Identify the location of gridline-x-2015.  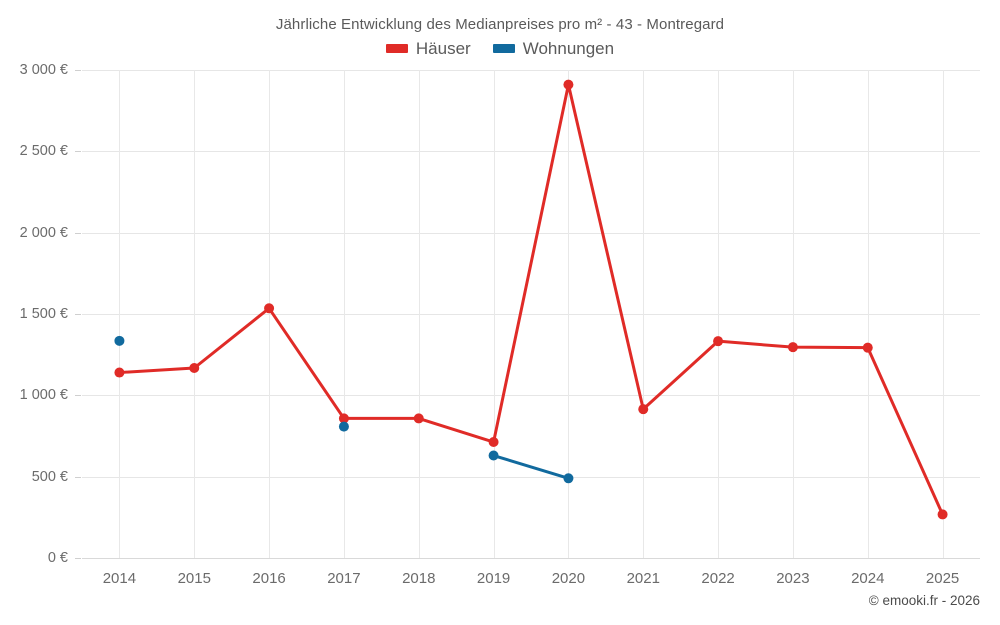
(195, 314).